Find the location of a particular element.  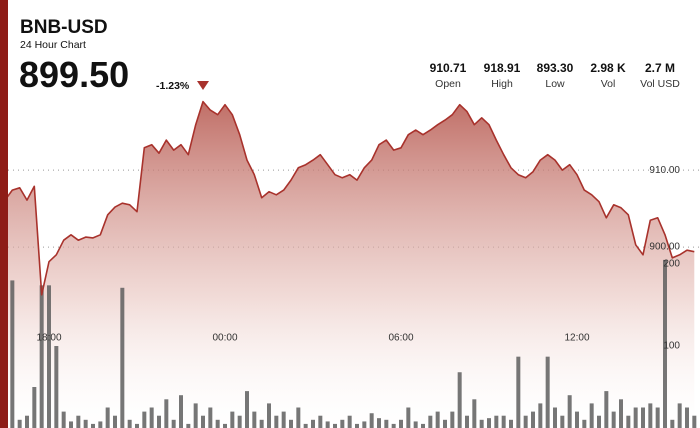

y-tick-label: 910.00 is located at coordinates (664, 170).